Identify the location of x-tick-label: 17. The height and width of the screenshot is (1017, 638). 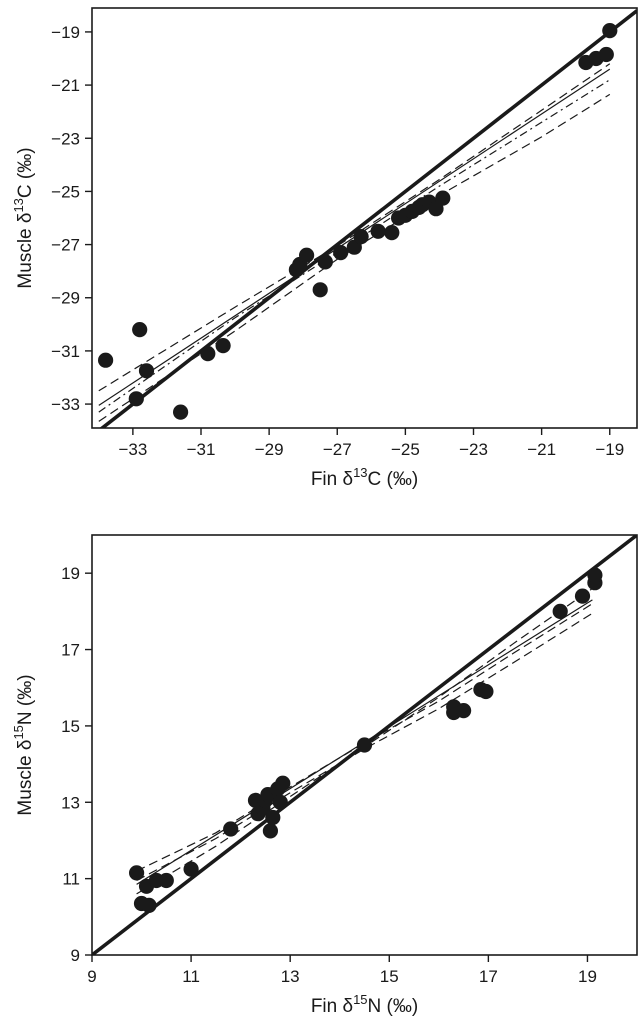
(488, 976).